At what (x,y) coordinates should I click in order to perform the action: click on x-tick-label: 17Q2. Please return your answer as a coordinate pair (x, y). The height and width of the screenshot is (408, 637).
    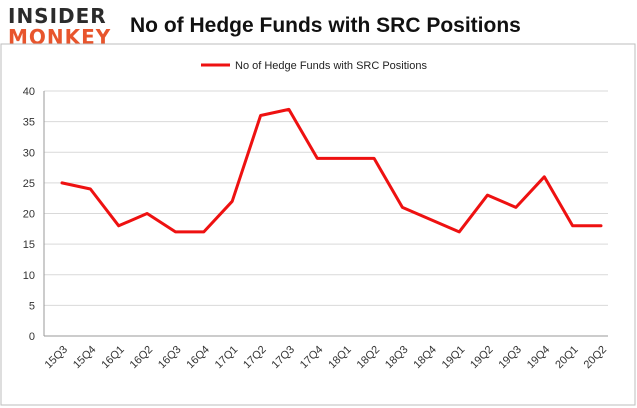
    Looking at the image, I should click on (255, 358).